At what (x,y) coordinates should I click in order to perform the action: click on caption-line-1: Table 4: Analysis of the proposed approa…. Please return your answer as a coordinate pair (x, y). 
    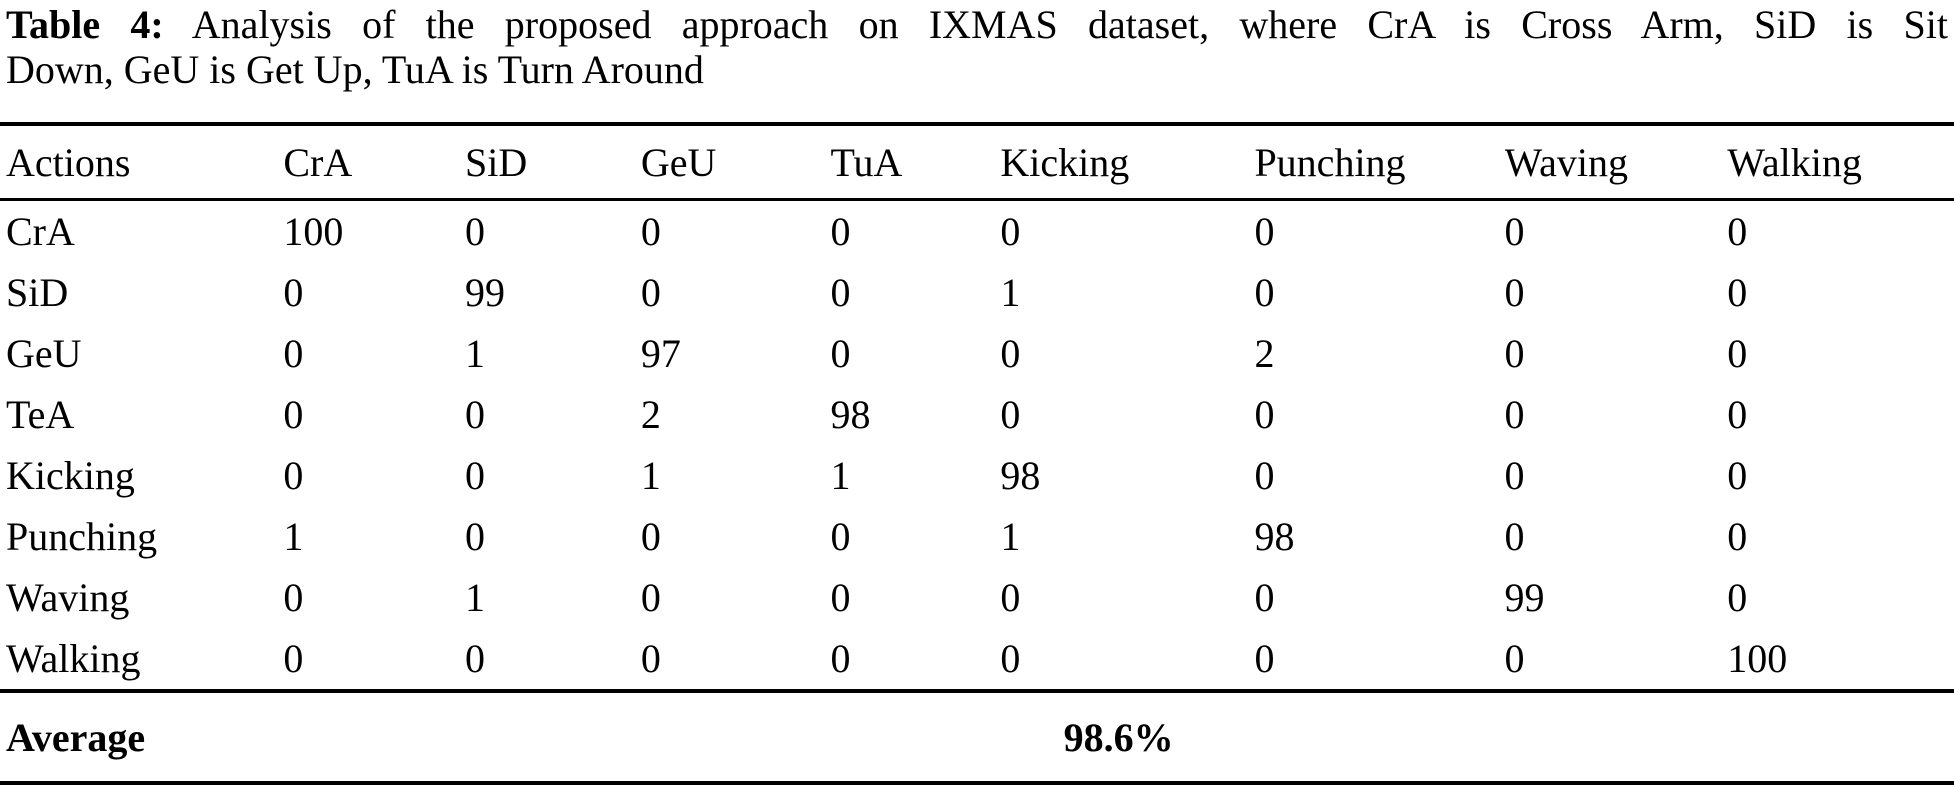
    Looking at the image, I should click on (977, 24).